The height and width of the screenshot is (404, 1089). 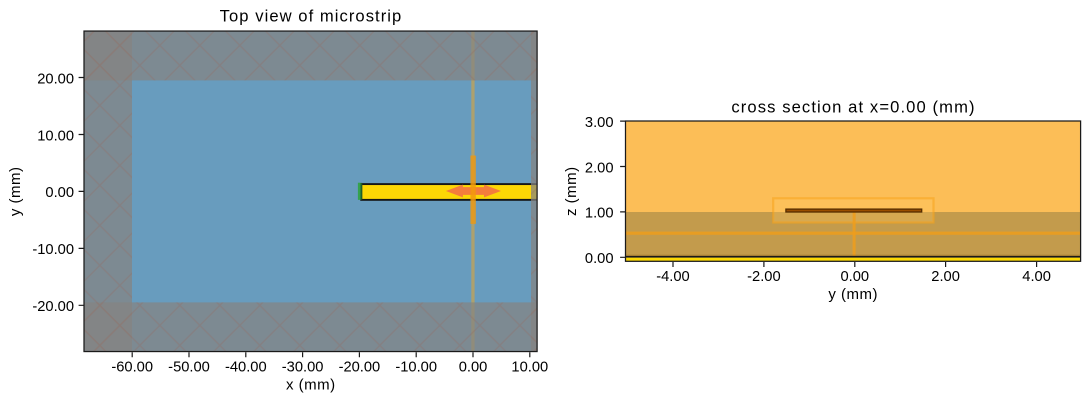 What do you see at coordinates (672, 277) in the screenshot?
I see `svg-text: -4.00` at bounding box center [672, 277].